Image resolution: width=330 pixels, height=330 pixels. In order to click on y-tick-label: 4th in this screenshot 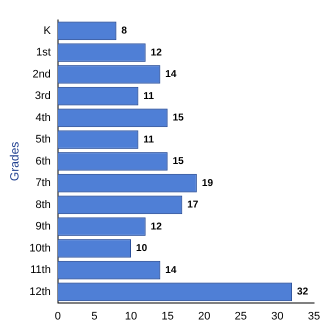, I will do `click(43, 118)`.